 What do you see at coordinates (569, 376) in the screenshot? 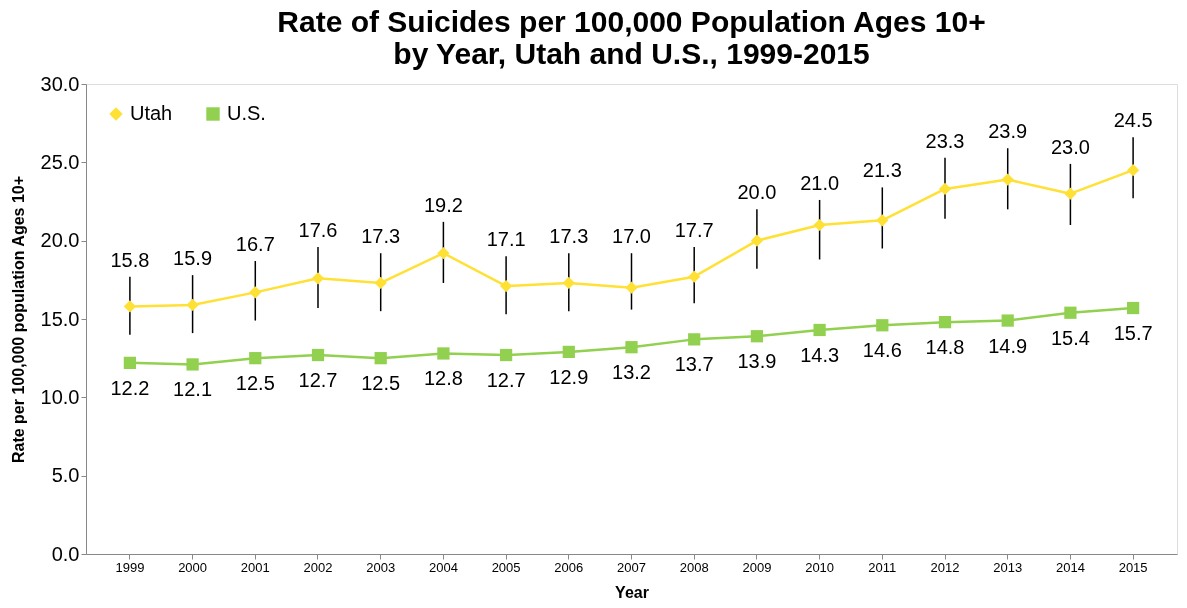
I see `data-label: 12.9` at bounding box center [569, 376].